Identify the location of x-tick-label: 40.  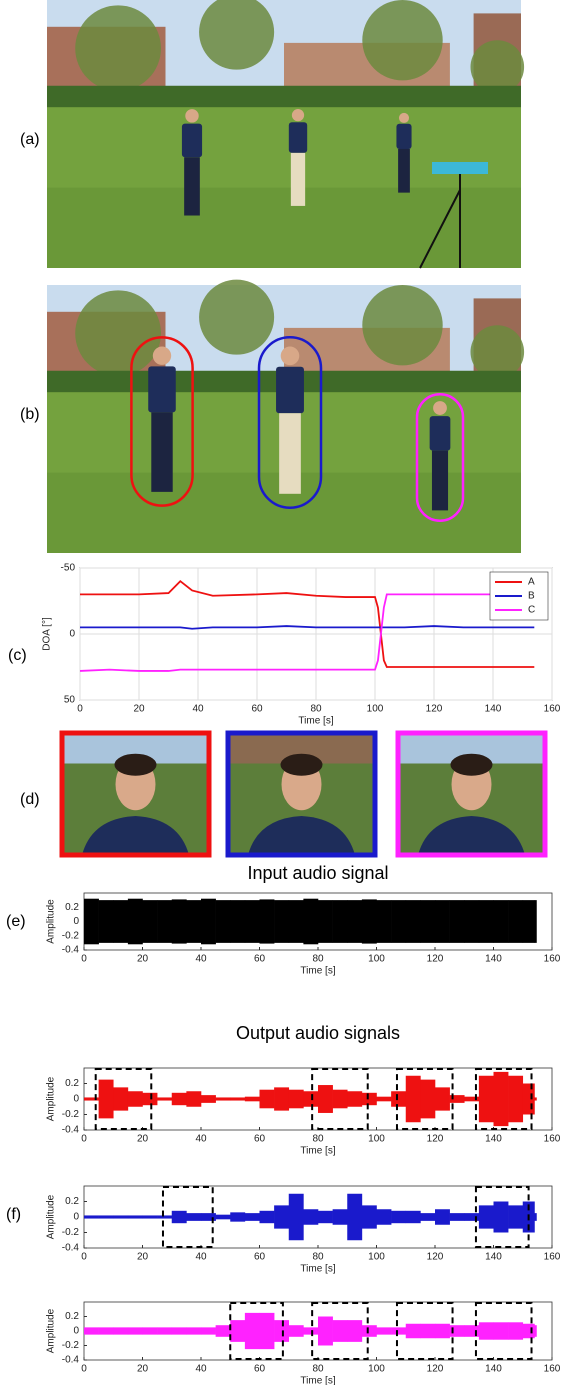
(198, 709).